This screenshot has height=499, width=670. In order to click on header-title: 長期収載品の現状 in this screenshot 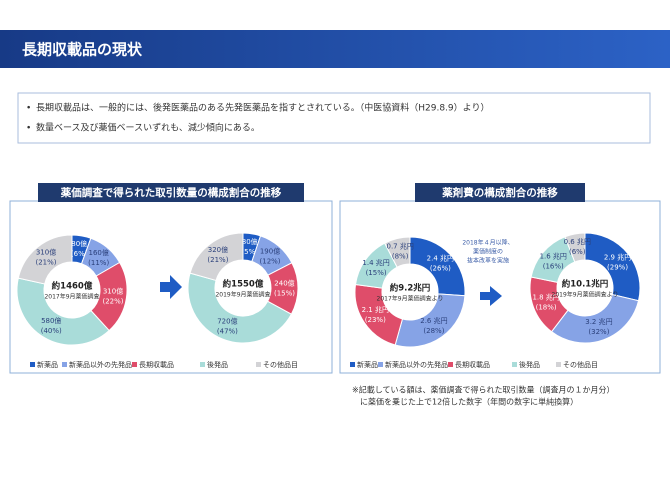, I will do `click(82, 50)`.